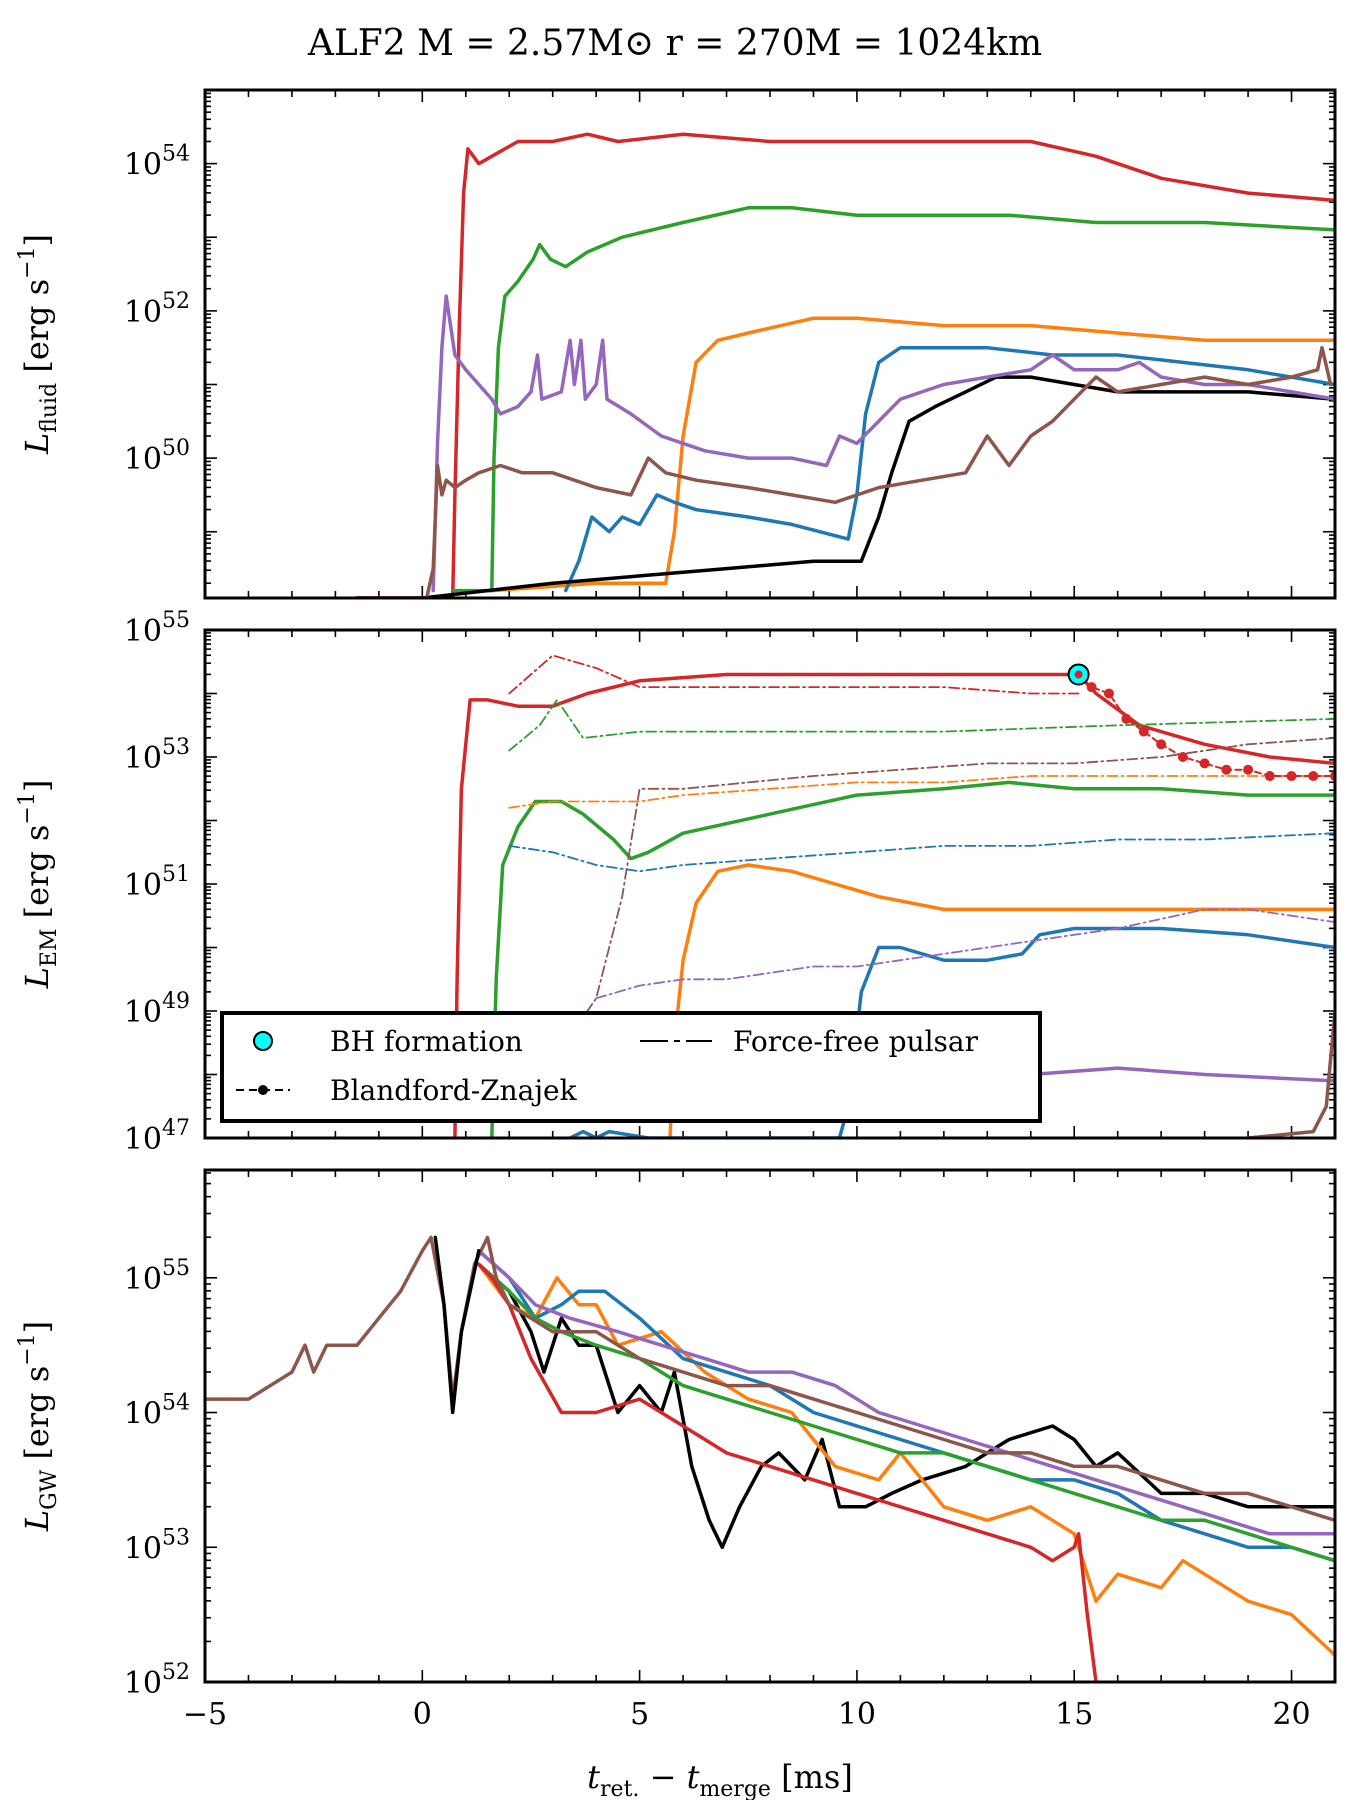 The image size is (1350, 1800). I want to click on series-red, so click(787, 1472).